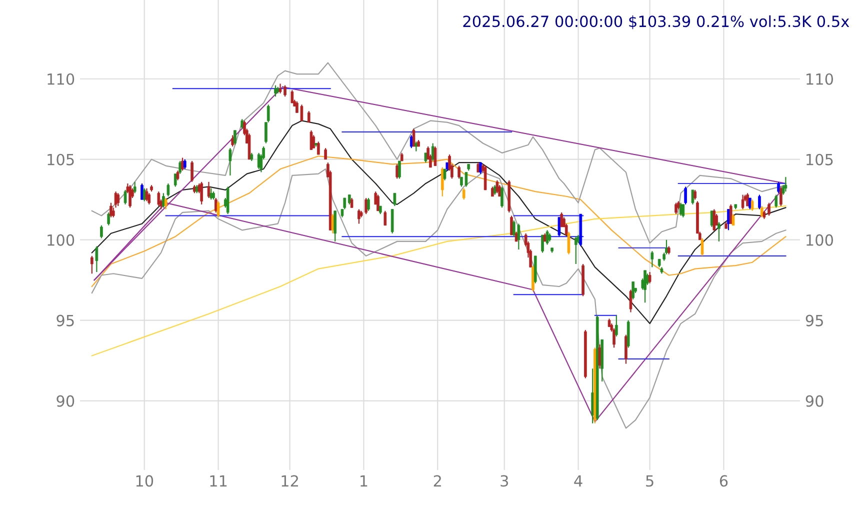  What do you see at coordinates (578, 480) in the screenshot?
I see `x-tick-label: 4` at bounding box center [578, 480].